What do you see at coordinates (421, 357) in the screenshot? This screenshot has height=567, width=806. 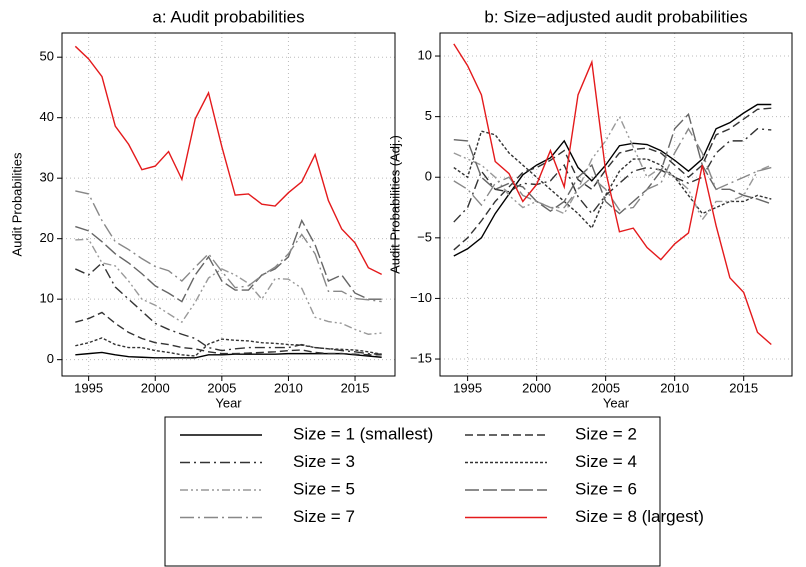 I see `y-tick-label: −15` at bounding box center [421, 357].